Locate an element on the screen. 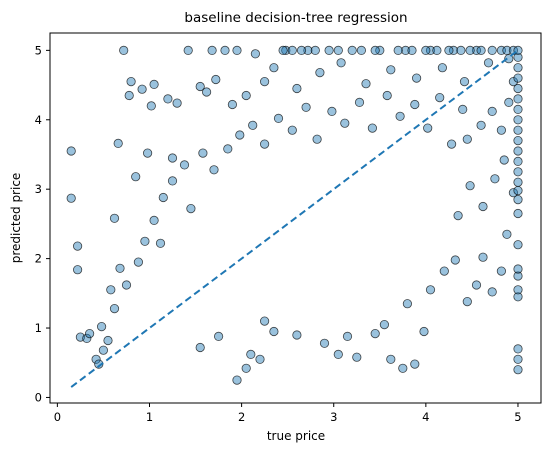 The image size is (554, 453). y-tick-label: 1 is located at coordinates (38, 328).